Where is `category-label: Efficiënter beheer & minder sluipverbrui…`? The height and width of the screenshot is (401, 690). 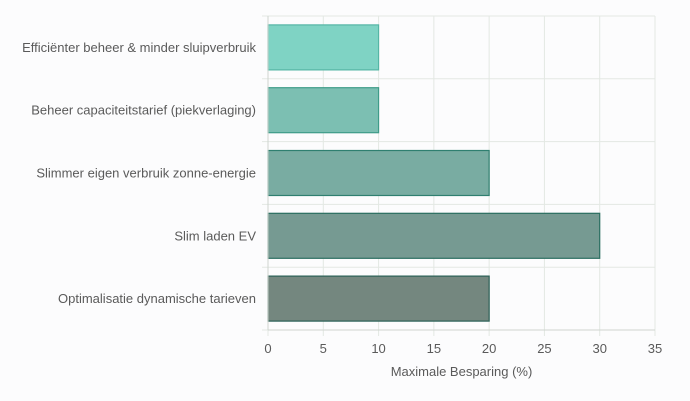
category-label: Efficiënter beheer & minder sluipverbrui… is located at coordinates (139, 47).